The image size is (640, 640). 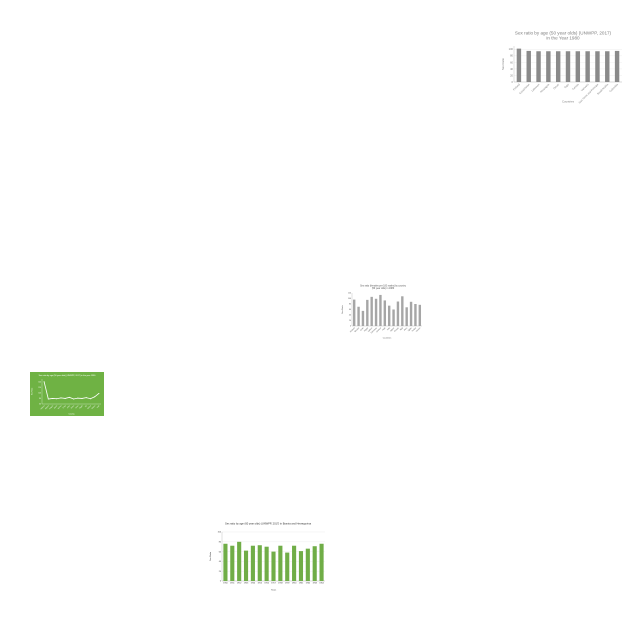 I want to click on x-tick-label: Haiti, so click(x=98, y=406).